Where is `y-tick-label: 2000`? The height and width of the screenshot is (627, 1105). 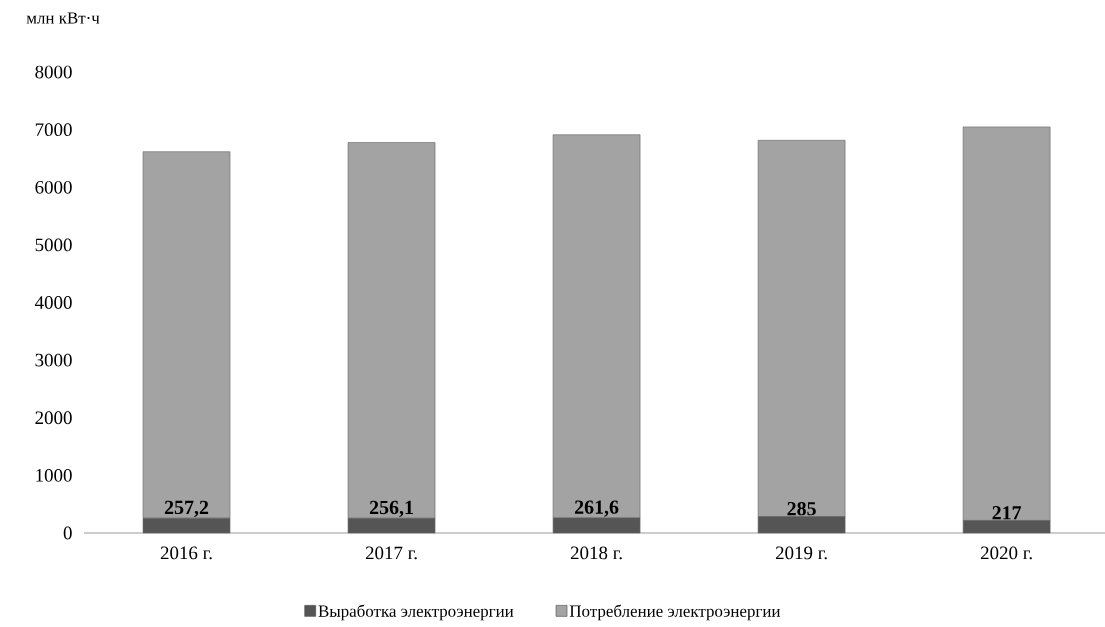
y-tick-label: 2000 is located at coordinates (53, 418).